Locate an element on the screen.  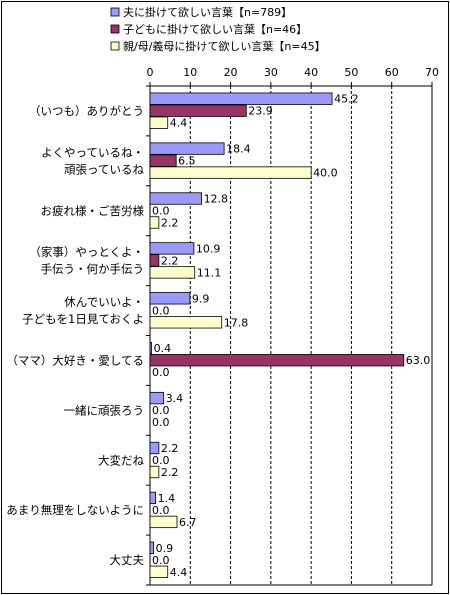
bar-s3-c9 is located at coordinates (163, 522).